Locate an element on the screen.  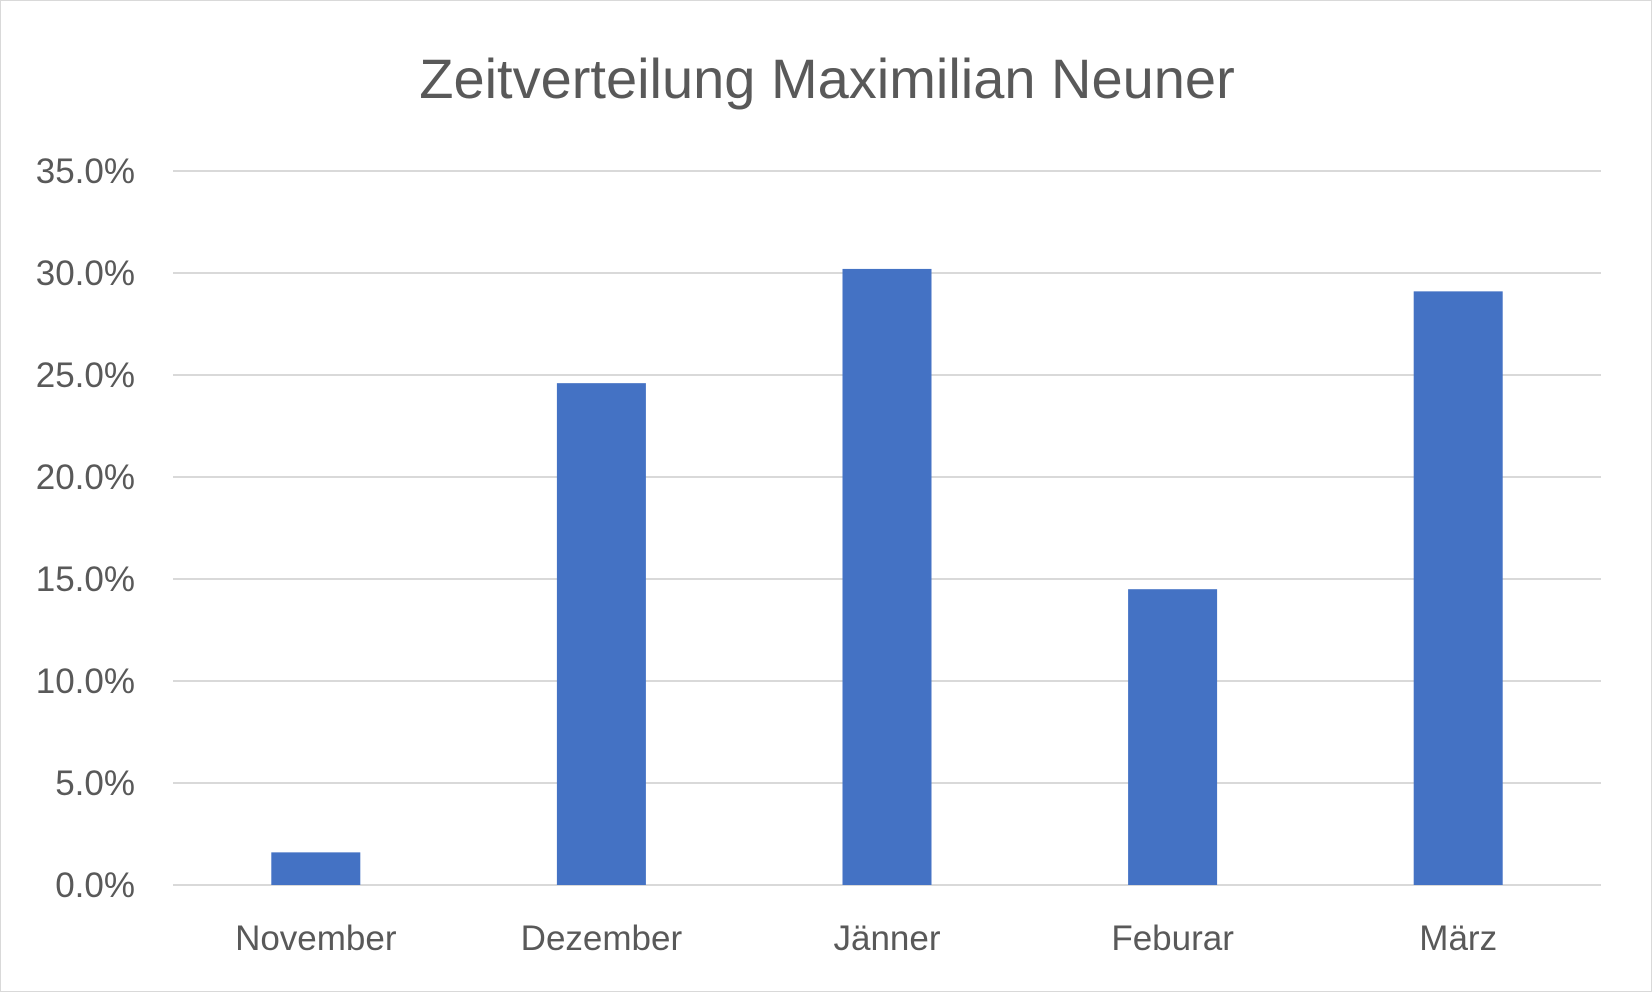
chart-title: Zeitverteilung Maximilian Neuner is located at coordinates (826, 78).